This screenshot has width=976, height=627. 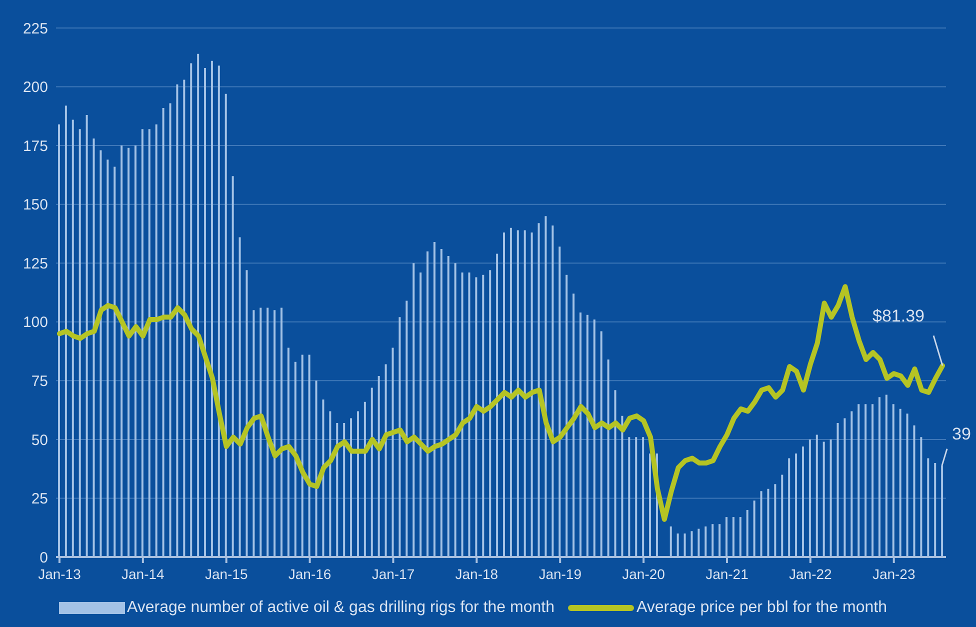 I want to click on x-tick-label: Jan-21, so click(x=727, y=574).